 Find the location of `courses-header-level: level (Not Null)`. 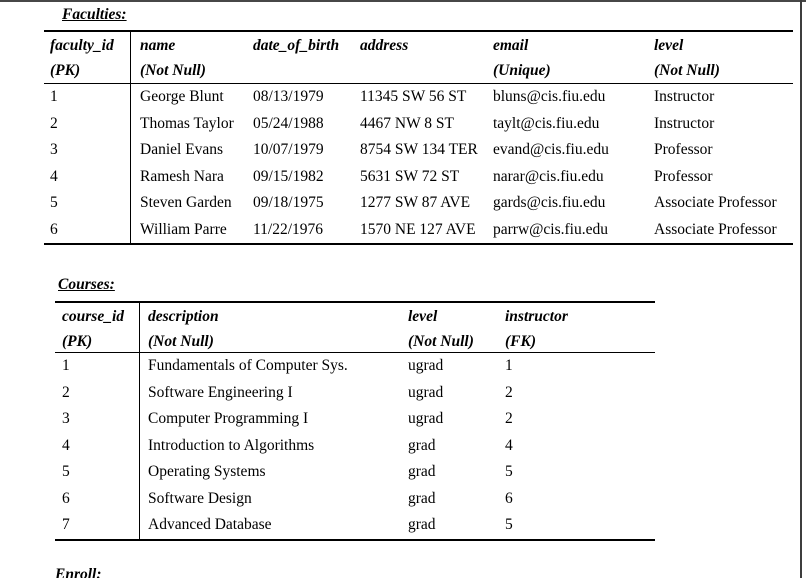

courses-header-level: level (Not Null) is located at coordinates (454, 327).